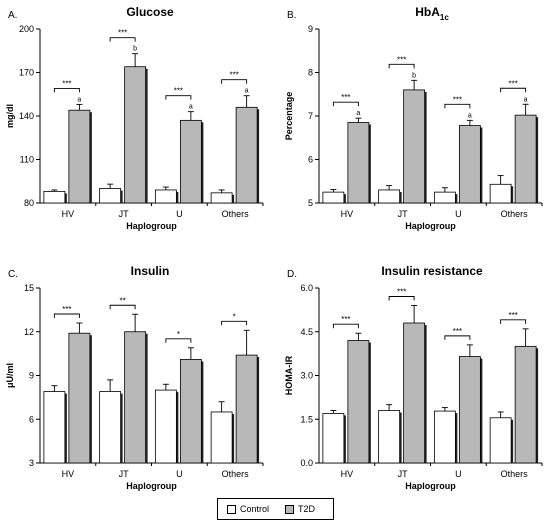 The width and height of the screenshot is (550, 527). Describe the element at coordinates (306, 419) in the screenshot. I see `y-tick-label: 1.5` at that location.